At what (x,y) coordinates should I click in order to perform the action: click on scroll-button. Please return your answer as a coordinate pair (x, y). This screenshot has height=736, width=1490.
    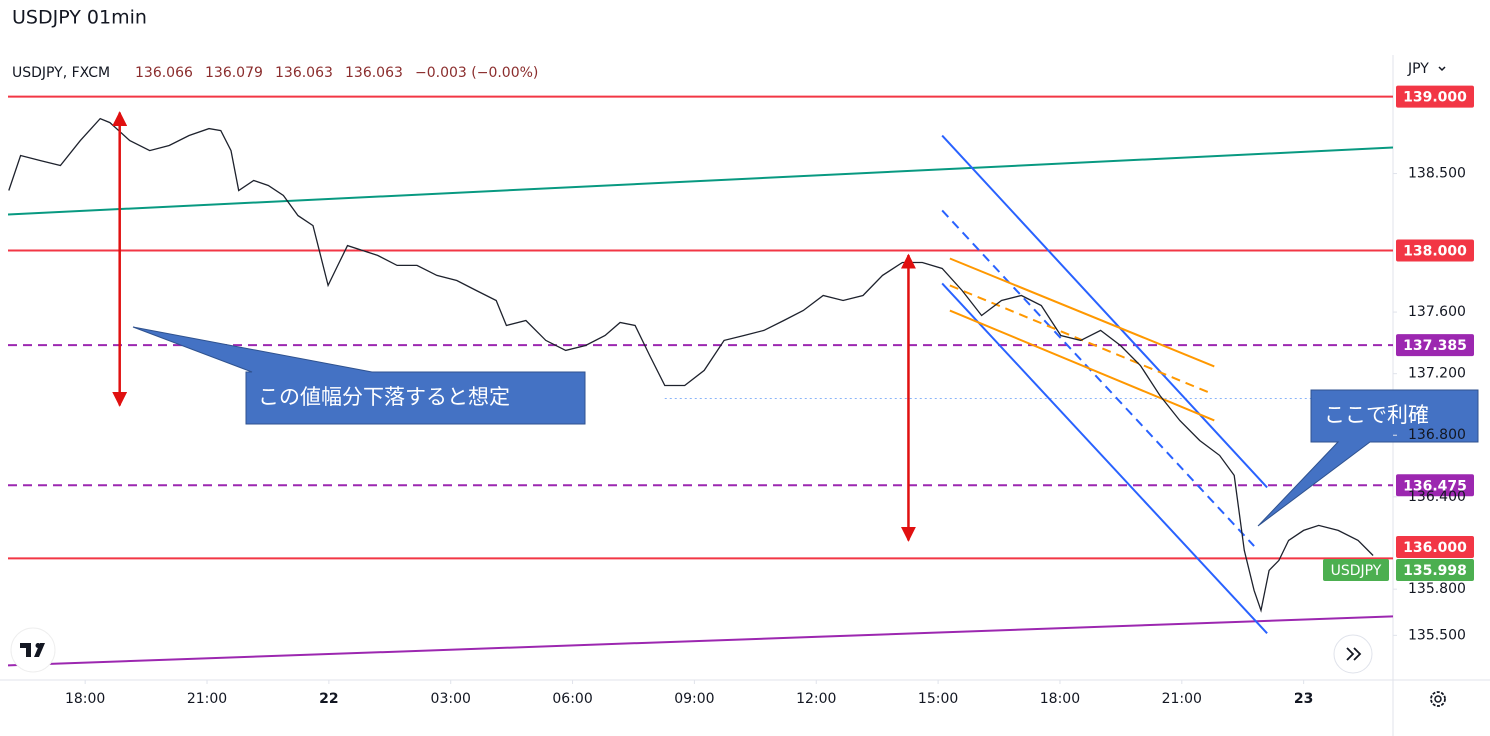
    Looking at the image, I should click on (1353, 654).